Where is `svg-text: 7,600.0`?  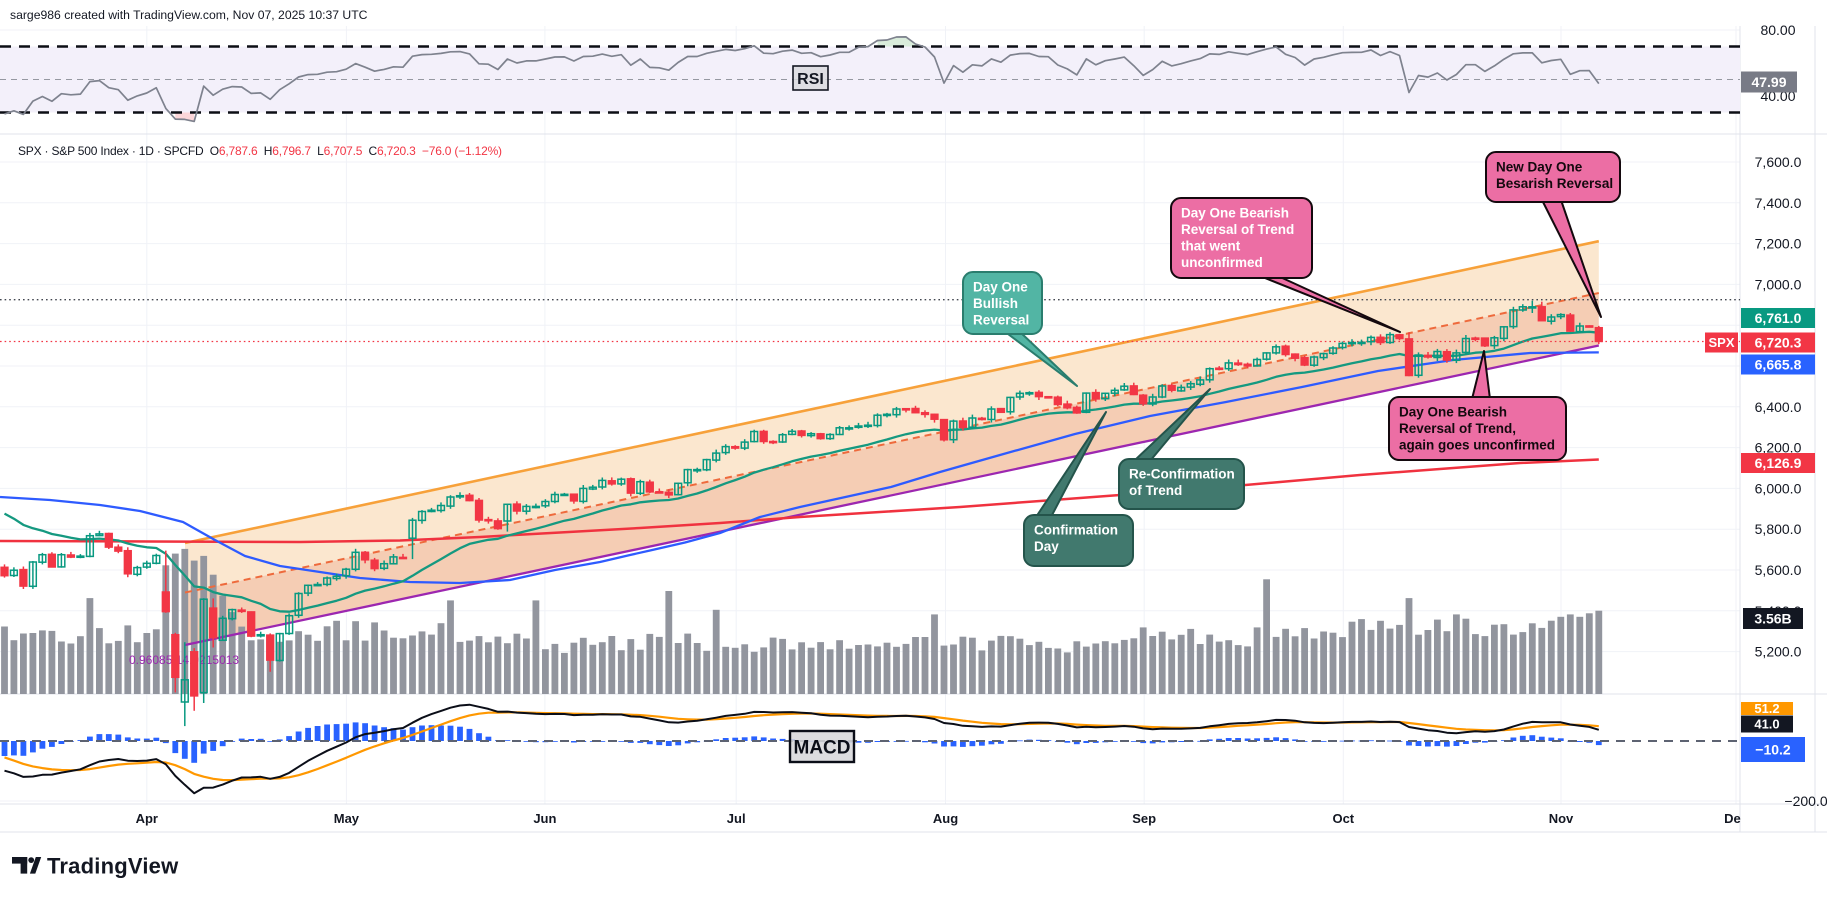 svg-text: 7,600.0 is located at coordinates (1778, 162).